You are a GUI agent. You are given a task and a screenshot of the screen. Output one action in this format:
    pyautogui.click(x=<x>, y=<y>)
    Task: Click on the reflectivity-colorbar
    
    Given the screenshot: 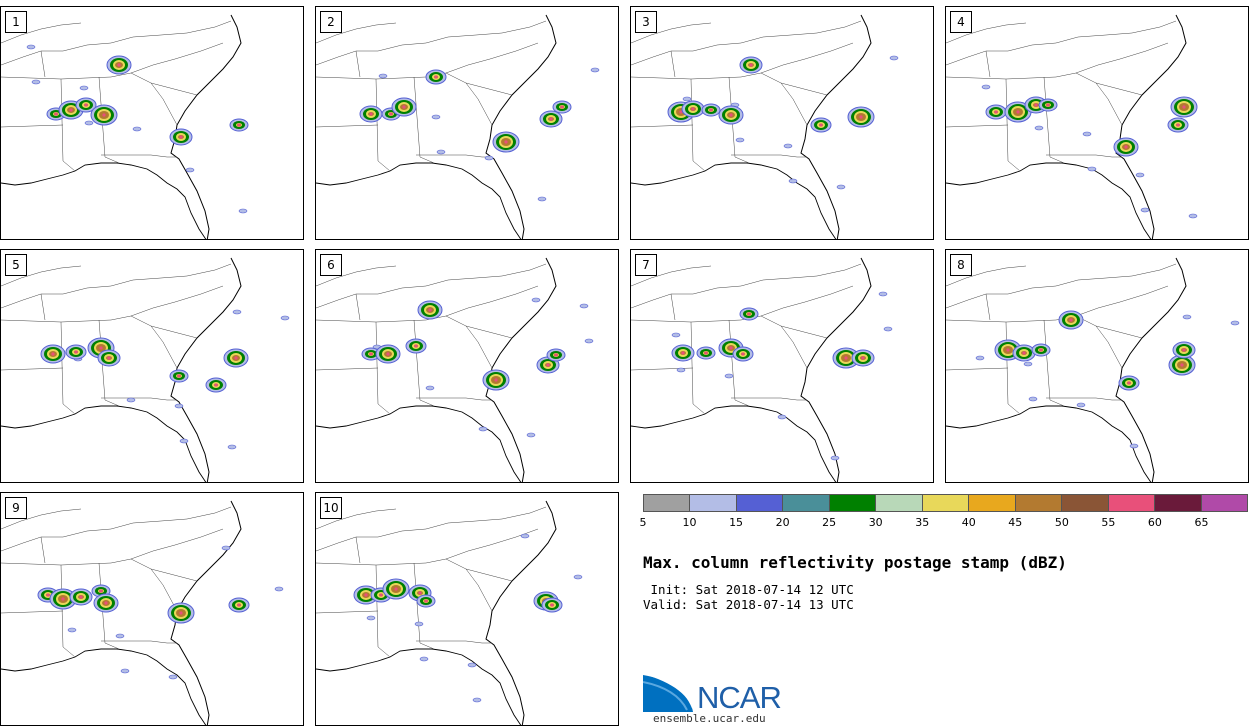 What is the action you would take?
    pyautogui.click(x=945, y=503)
    